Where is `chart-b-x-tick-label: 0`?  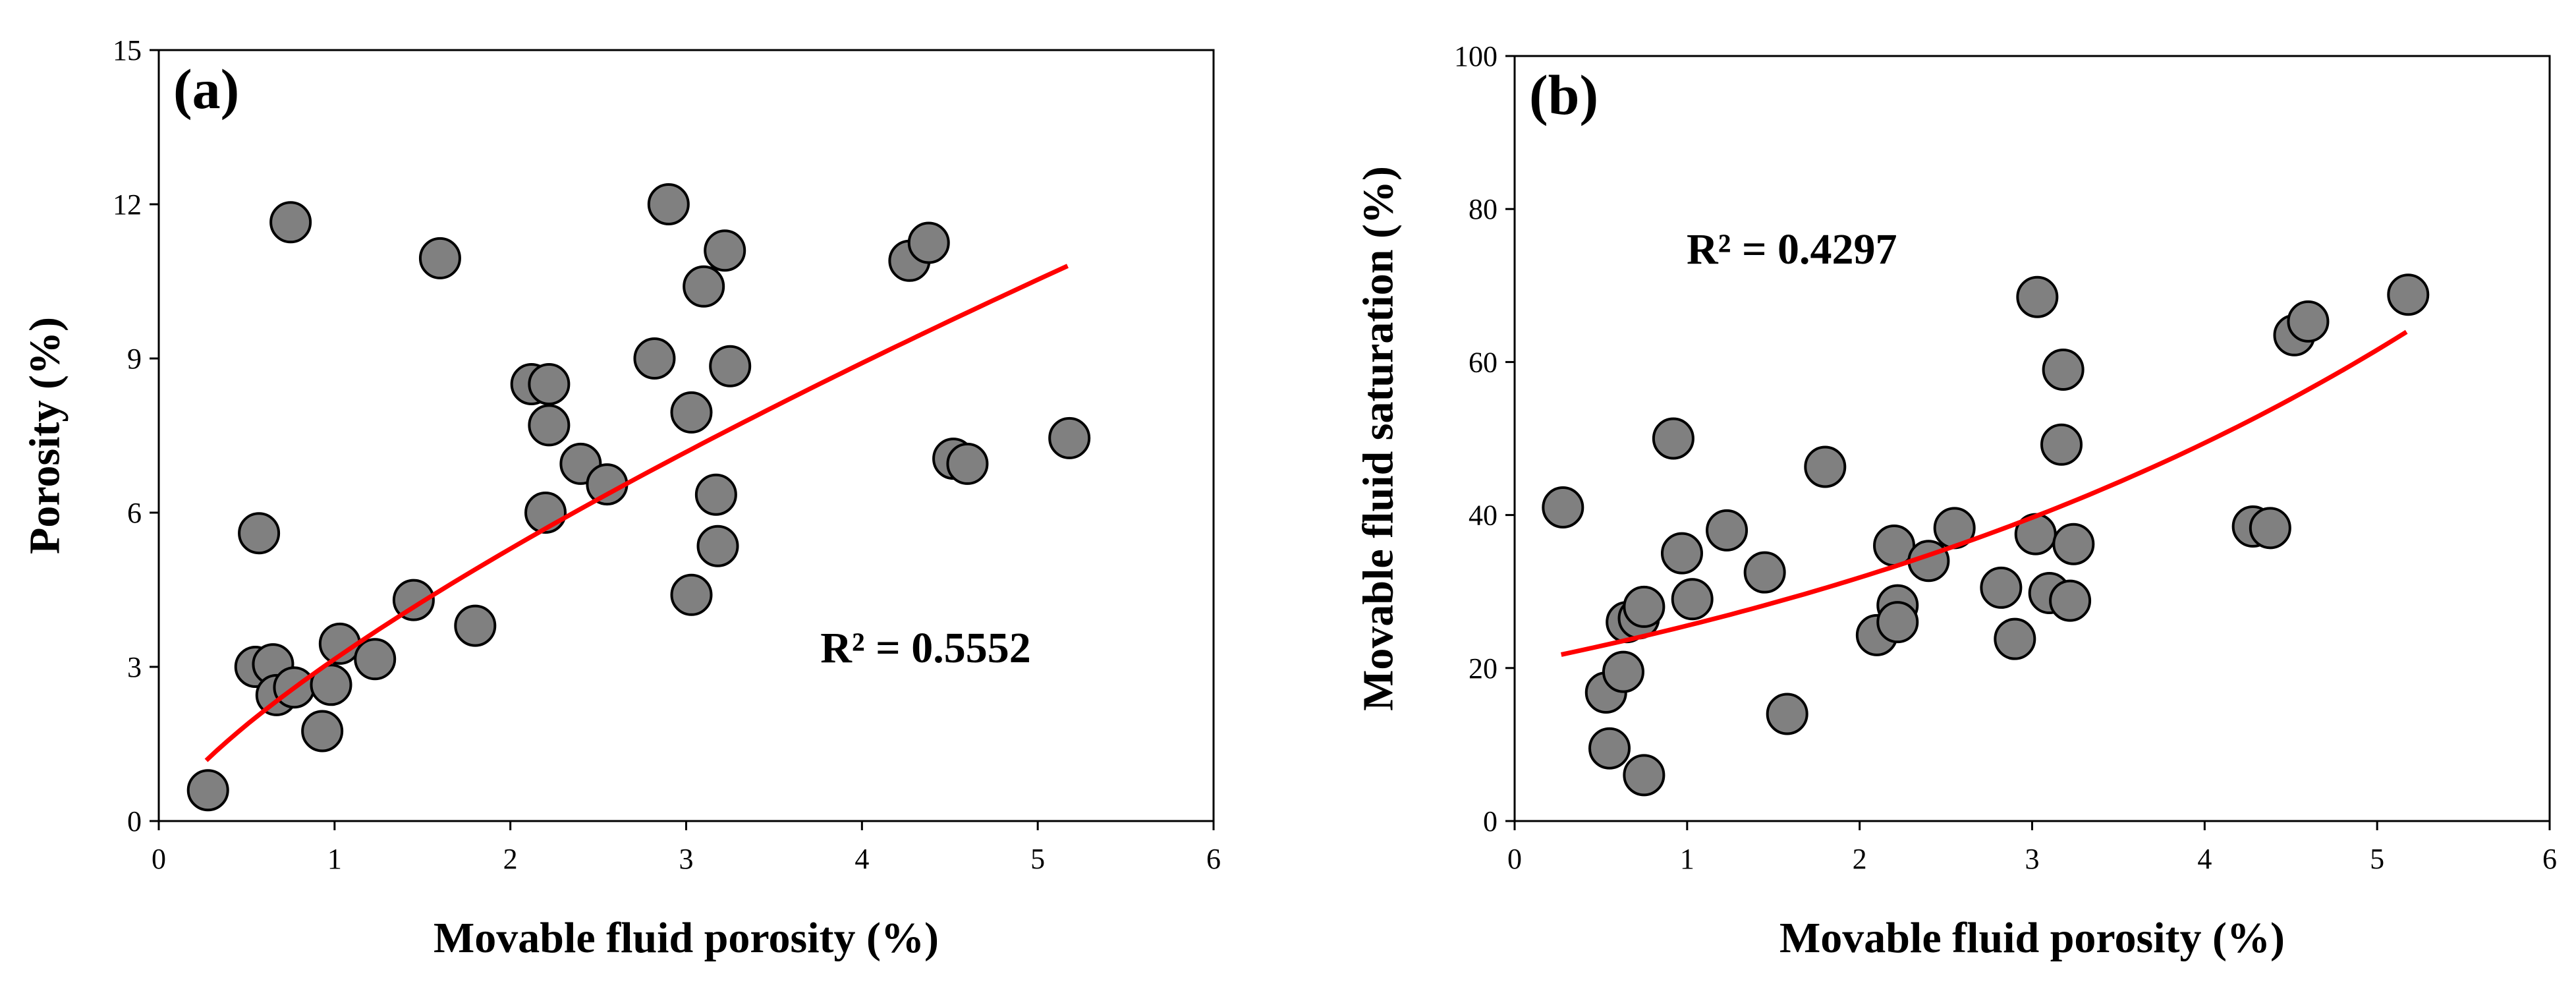 chart-b-x-tick-label: 0 is located at coordinates (1514, 859).